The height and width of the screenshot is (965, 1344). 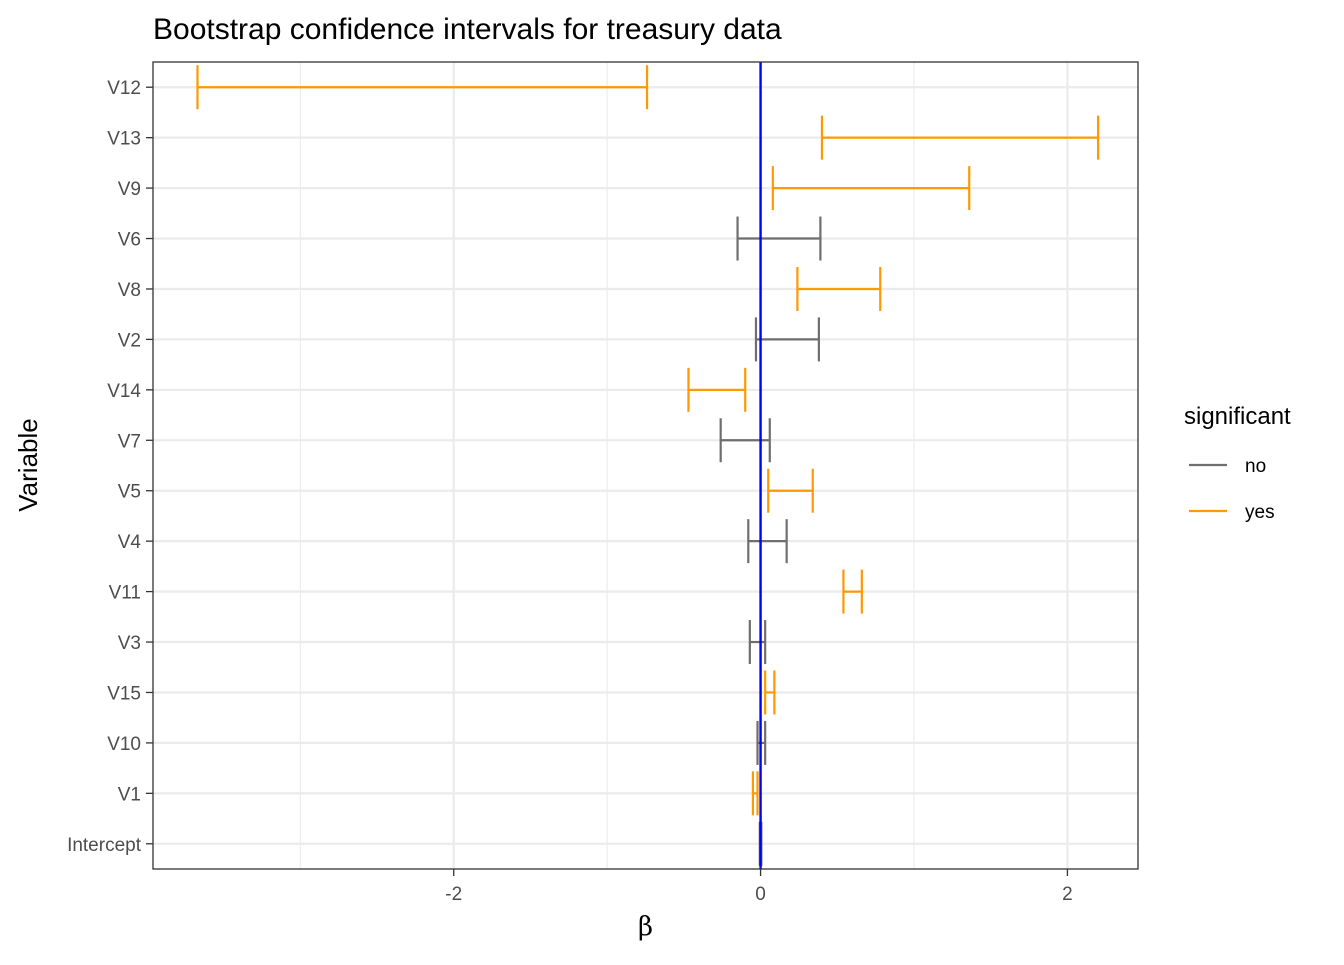 I want to click on errorbar-v13, so click(x=960, y=137).